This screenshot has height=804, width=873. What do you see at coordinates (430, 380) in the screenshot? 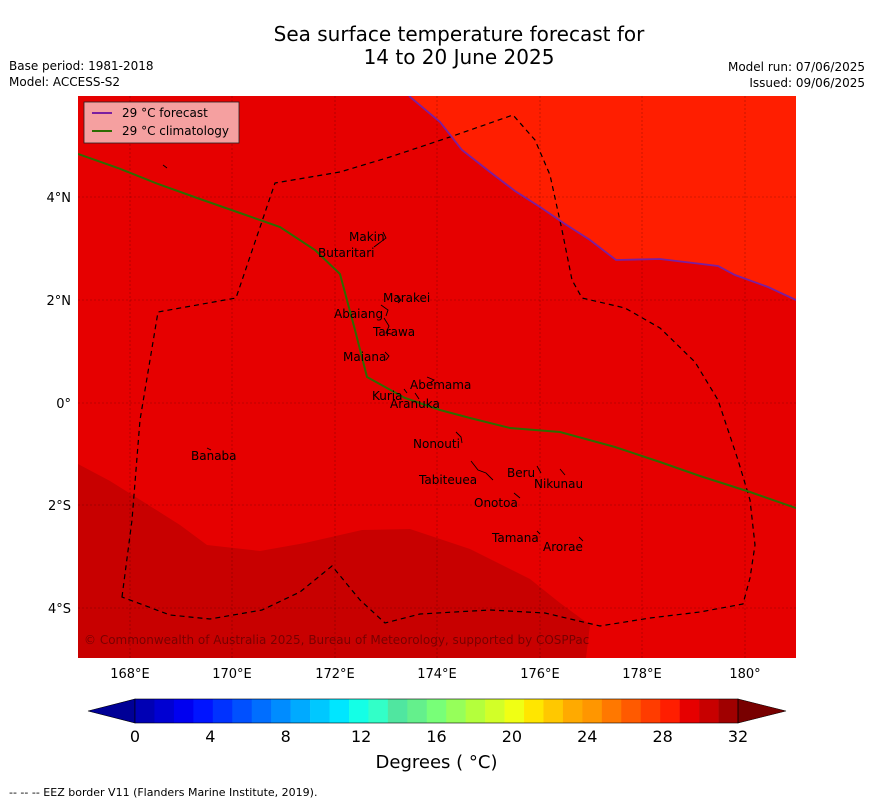
I see `island-abemama-shape` at bounding box center [430, 380].